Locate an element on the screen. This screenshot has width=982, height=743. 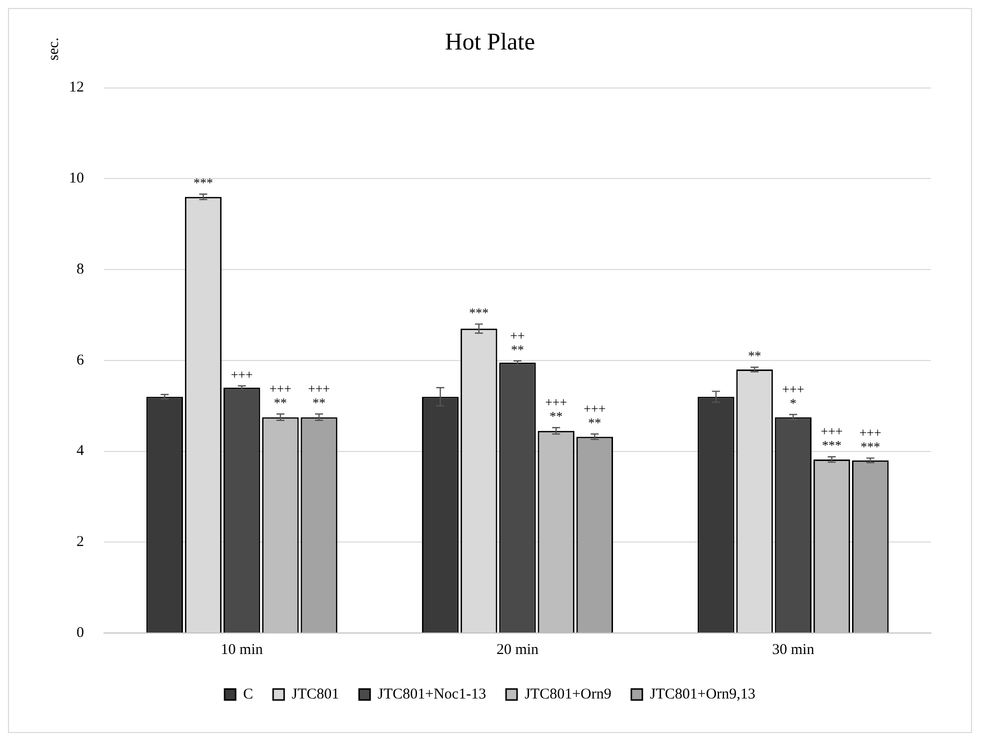
y-tick-label: 4 is located at coordinates (80, 451).